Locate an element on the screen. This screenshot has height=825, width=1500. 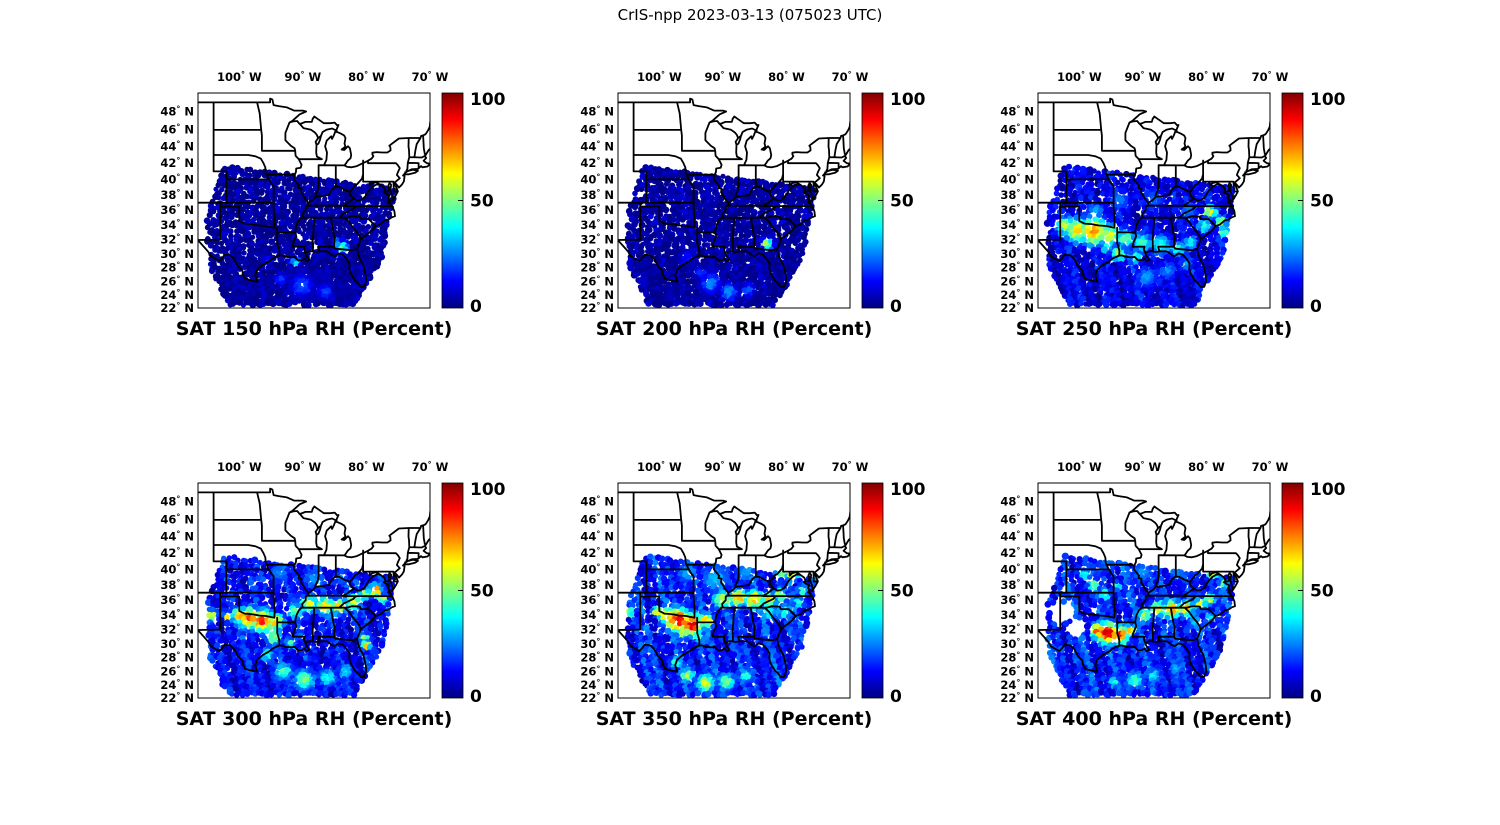
panel-title: SAT 200 hPa RH (Percent) is located at coordinates (734, 329).